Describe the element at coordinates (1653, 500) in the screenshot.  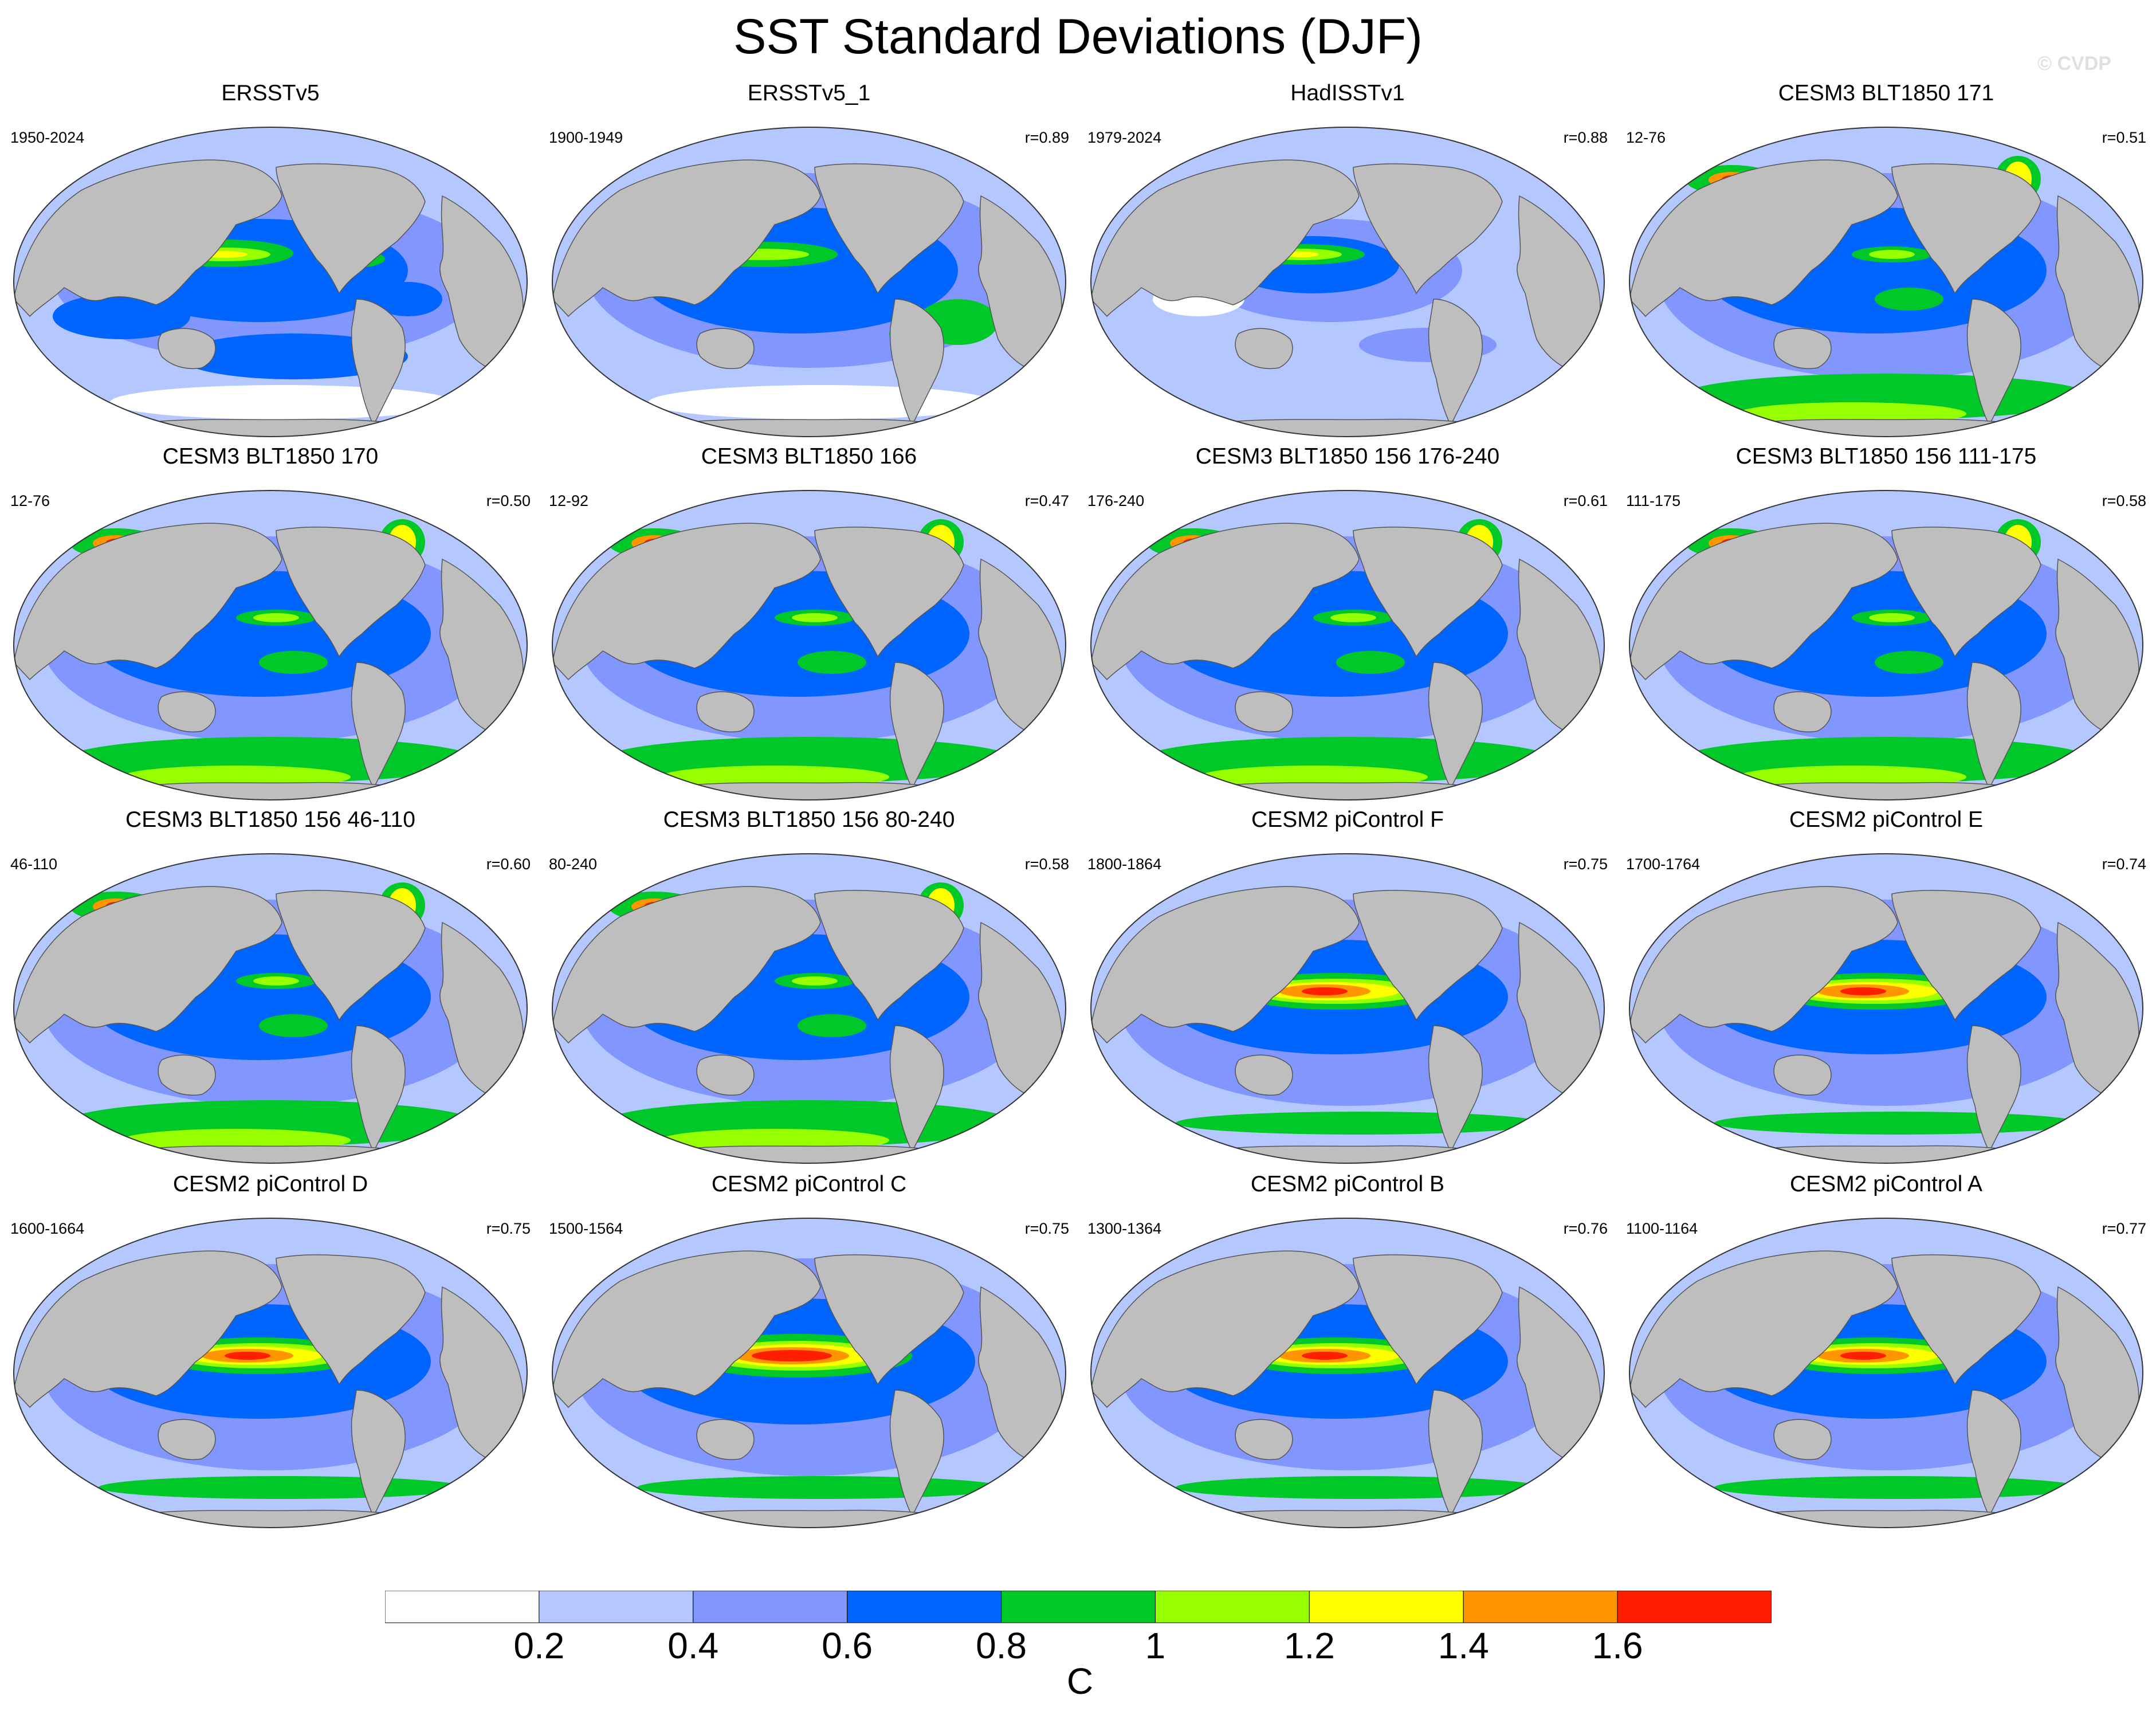
I see `panel-period: 111-175` at that location.